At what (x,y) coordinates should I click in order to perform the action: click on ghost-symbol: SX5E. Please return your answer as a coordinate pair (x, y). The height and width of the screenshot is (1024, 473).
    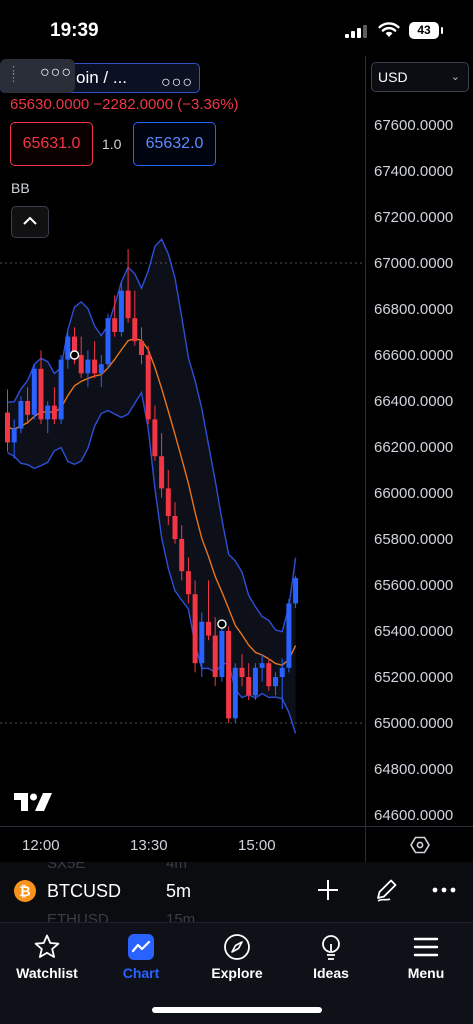
    Looking at the image, I should click on (66, 867).